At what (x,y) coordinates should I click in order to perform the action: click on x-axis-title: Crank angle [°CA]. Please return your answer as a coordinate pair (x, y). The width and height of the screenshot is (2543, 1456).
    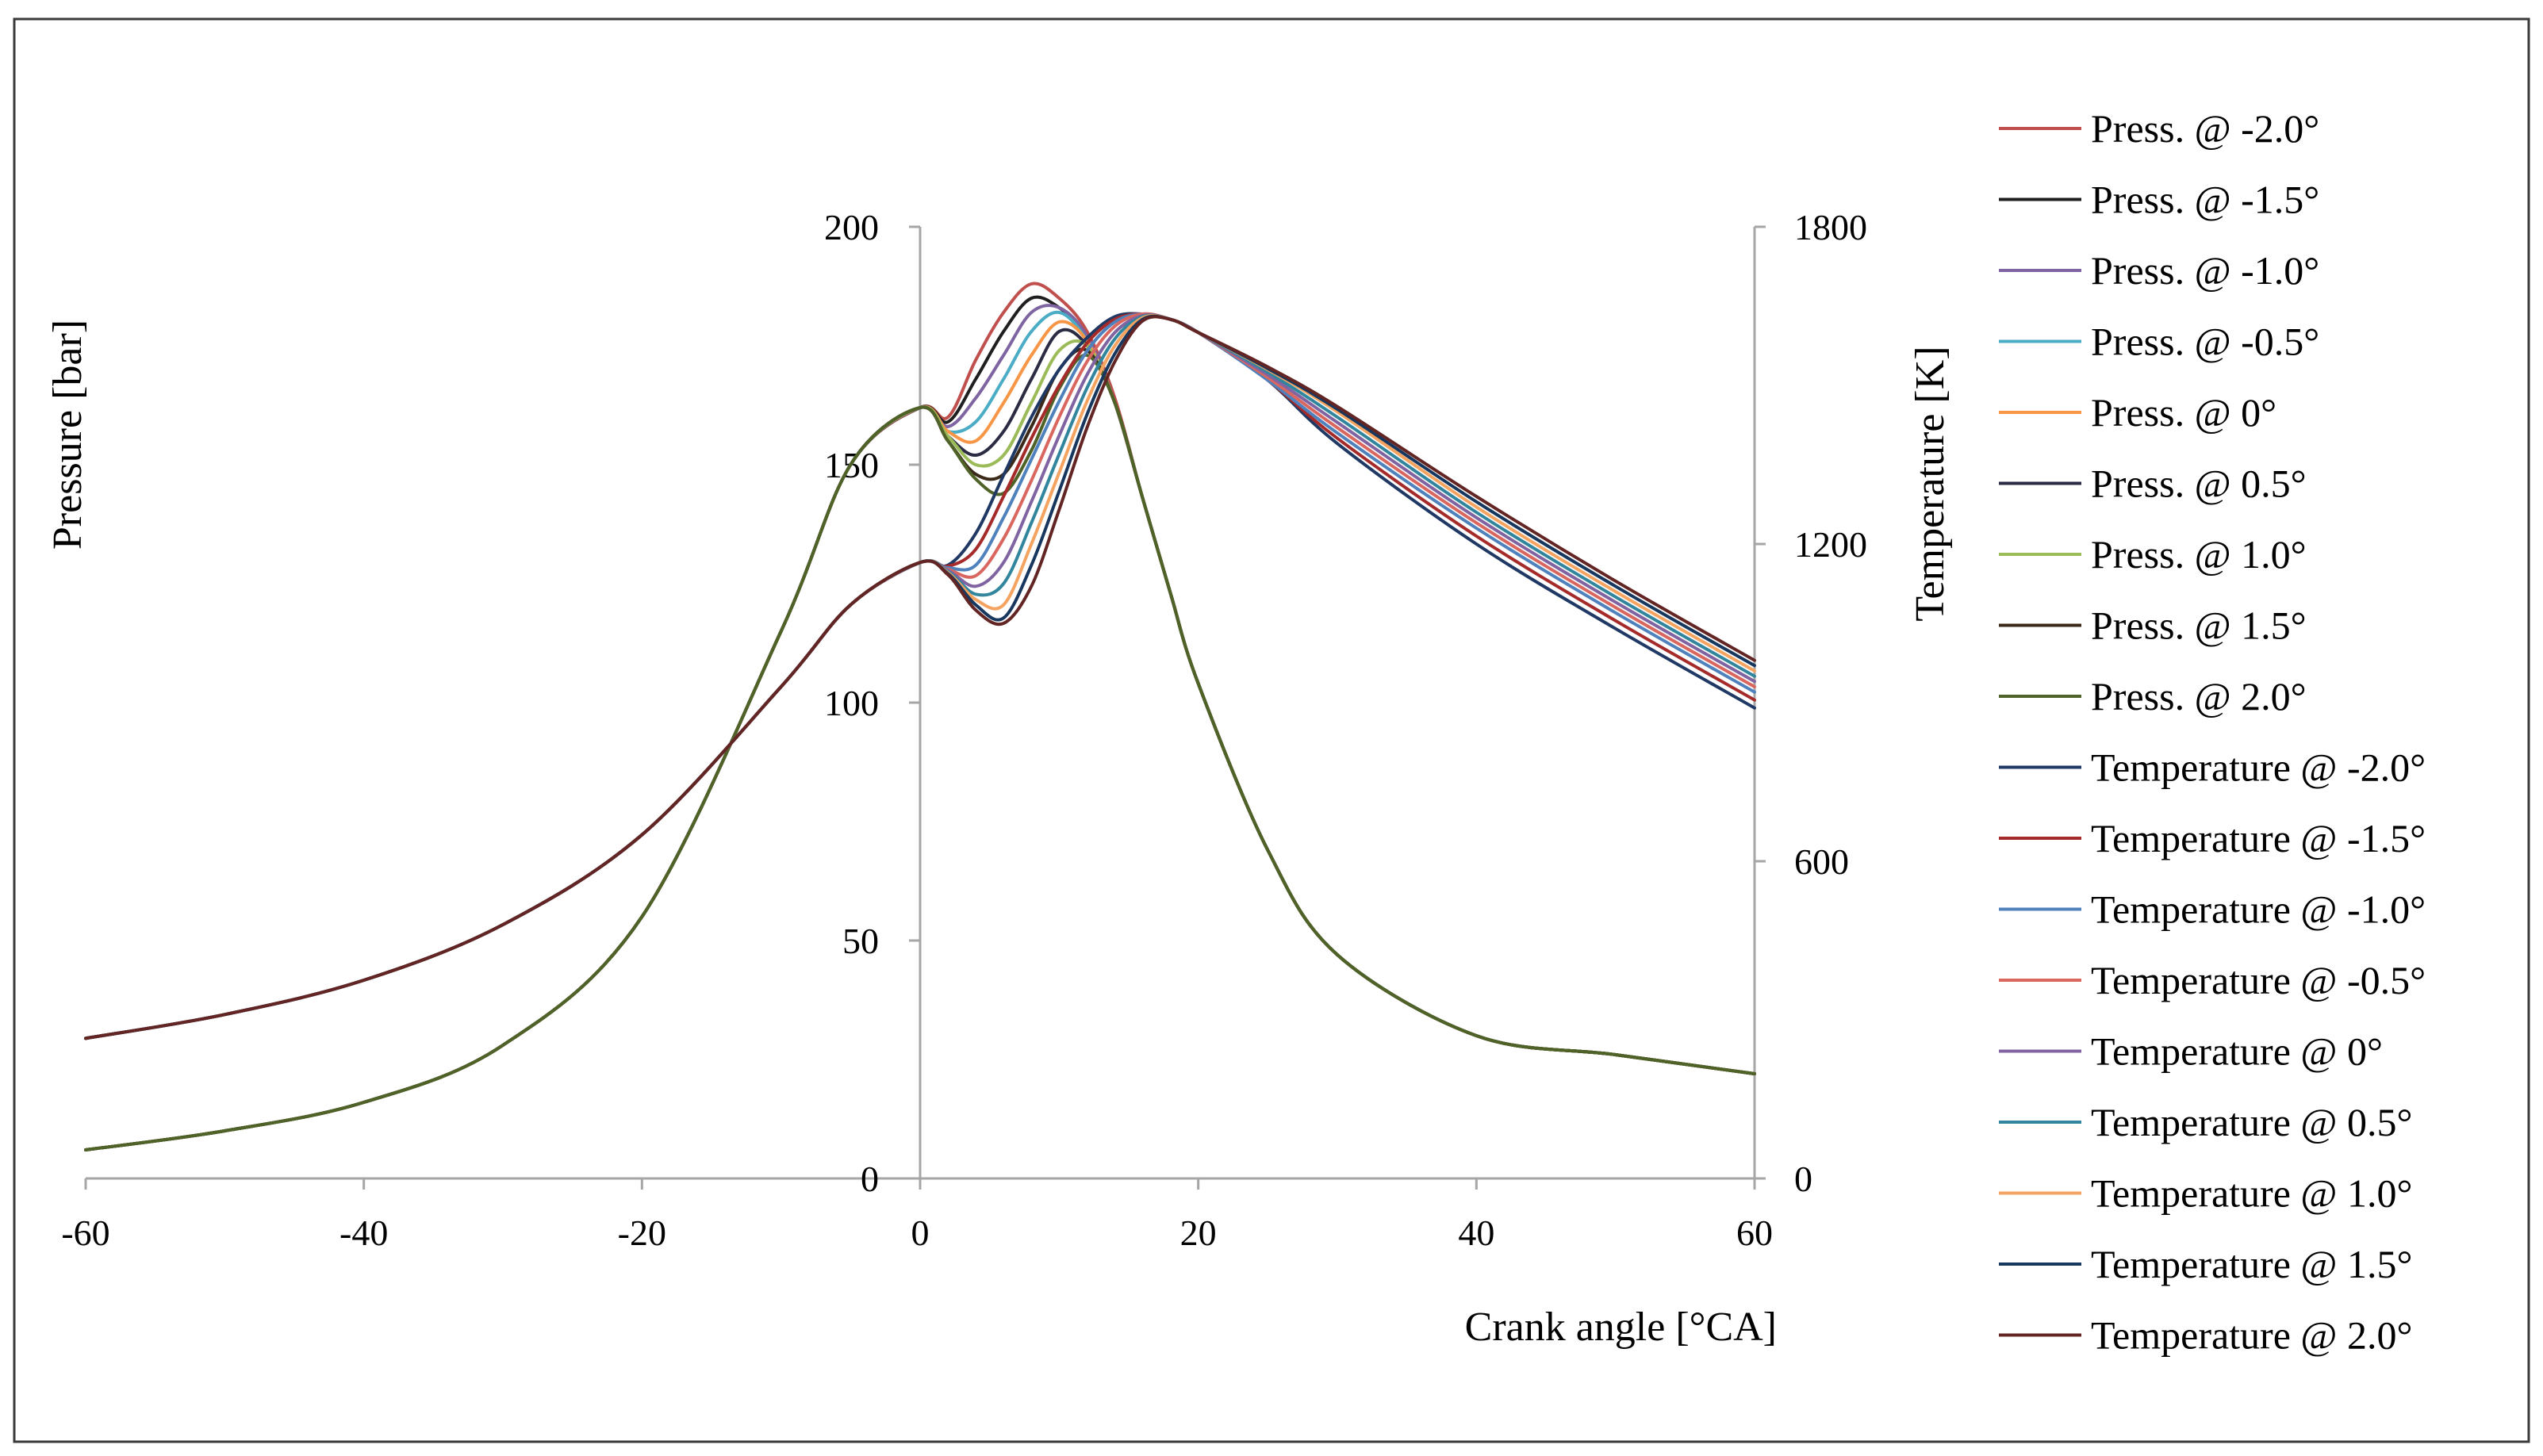
    Looking at the image, I should click on (1621, 1327).